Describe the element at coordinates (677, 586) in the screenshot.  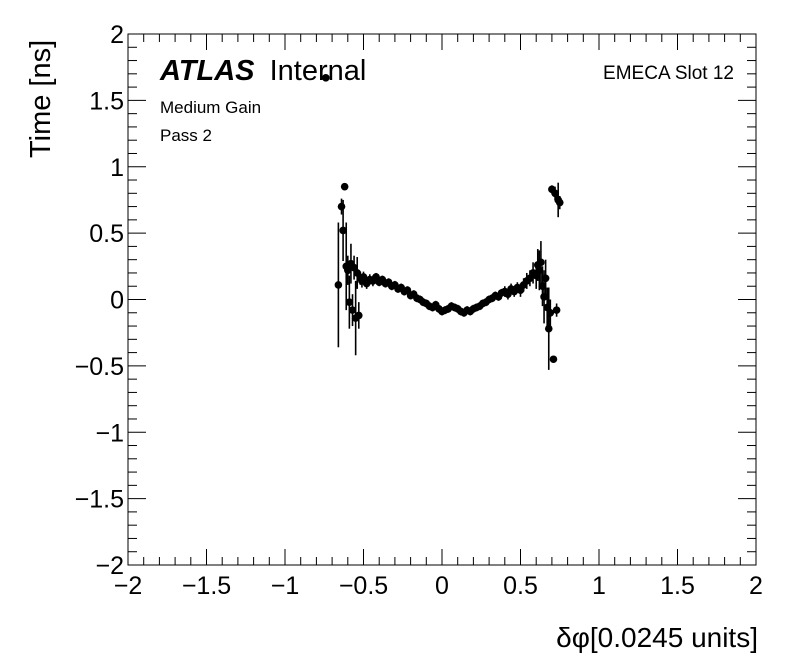
I see `x-tick-label: 1.5` at that location.